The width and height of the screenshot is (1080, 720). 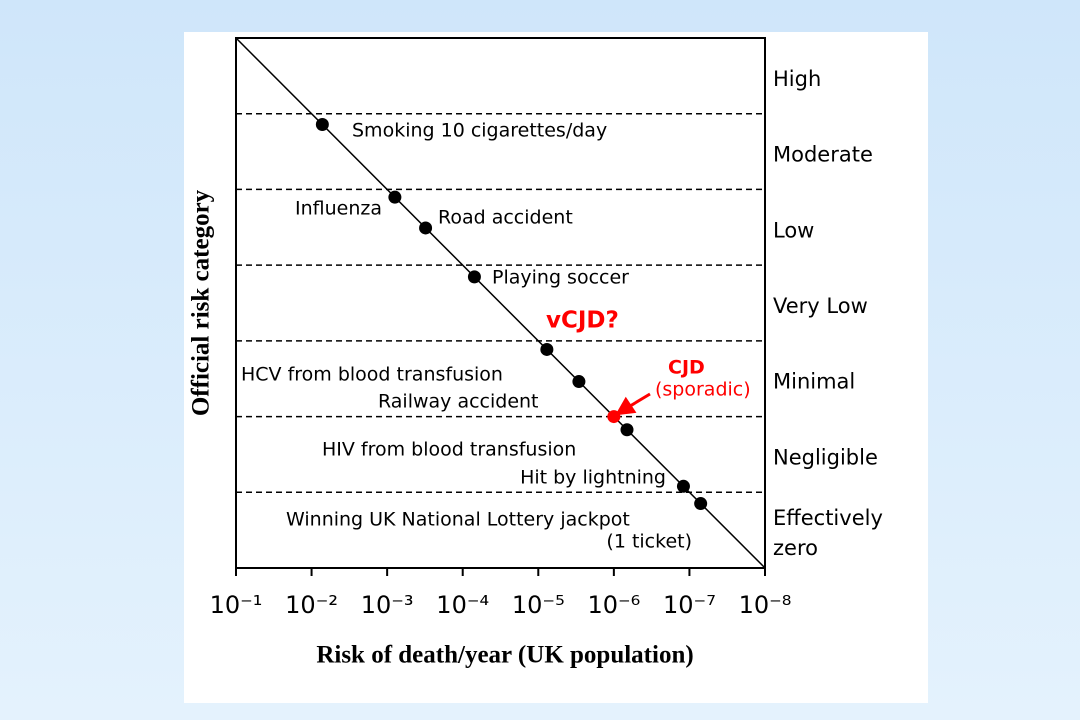 What do you see at coordinates (633, 404) in the screenshot?
I see `arrow` at bounding box center [633, 404].